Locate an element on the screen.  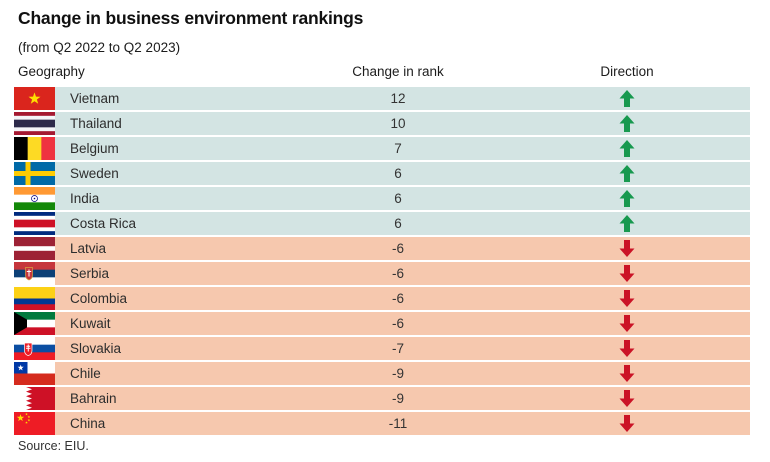
table-row: China -11 is located at coordinates (382, 423).